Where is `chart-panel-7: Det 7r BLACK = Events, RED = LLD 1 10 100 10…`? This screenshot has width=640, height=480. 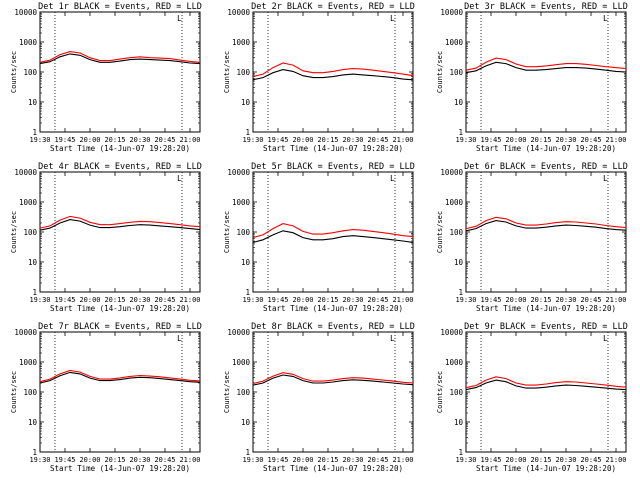 chart-panel-7: Det 7r BLACK = Events, RED = LLD 1 10 100 10… is located at coordinates (106, 397).